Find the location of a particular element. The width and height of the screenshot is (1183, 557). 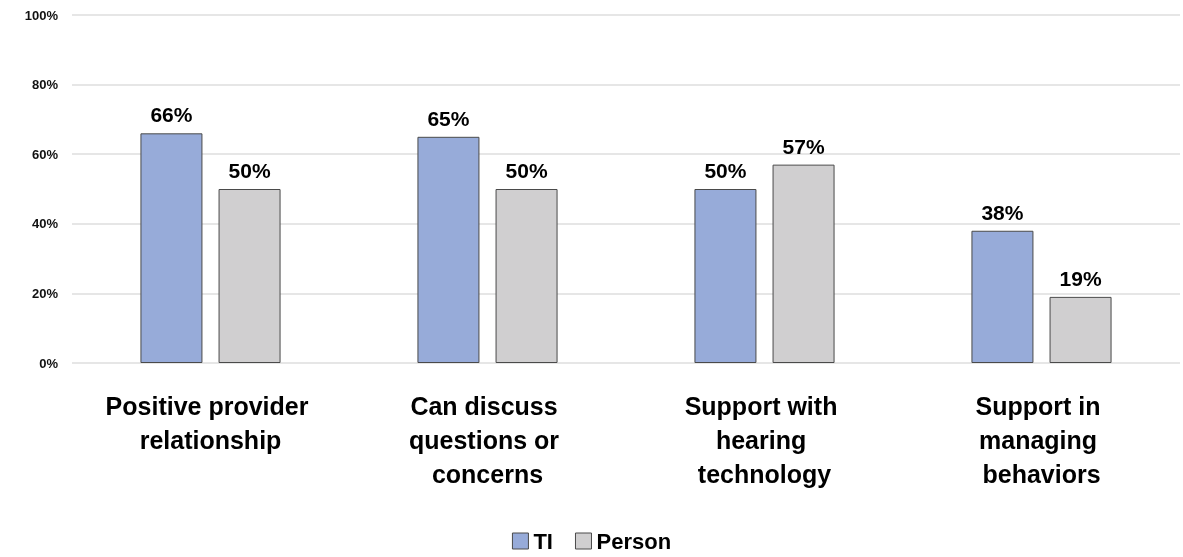

x-tick-label: Support in managing behaviors is located at coordinates (1041, 440).